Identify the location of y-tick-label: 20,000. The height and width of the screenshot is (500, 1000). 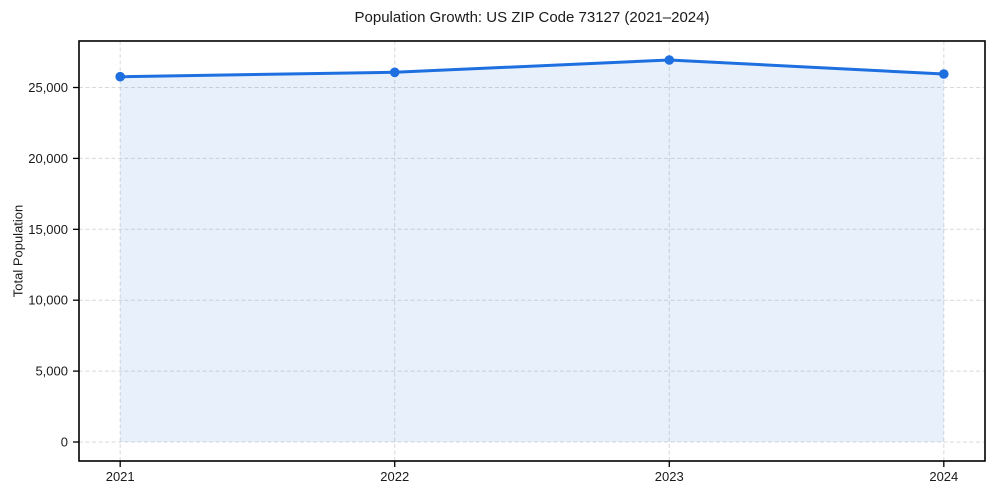
(48, 158).